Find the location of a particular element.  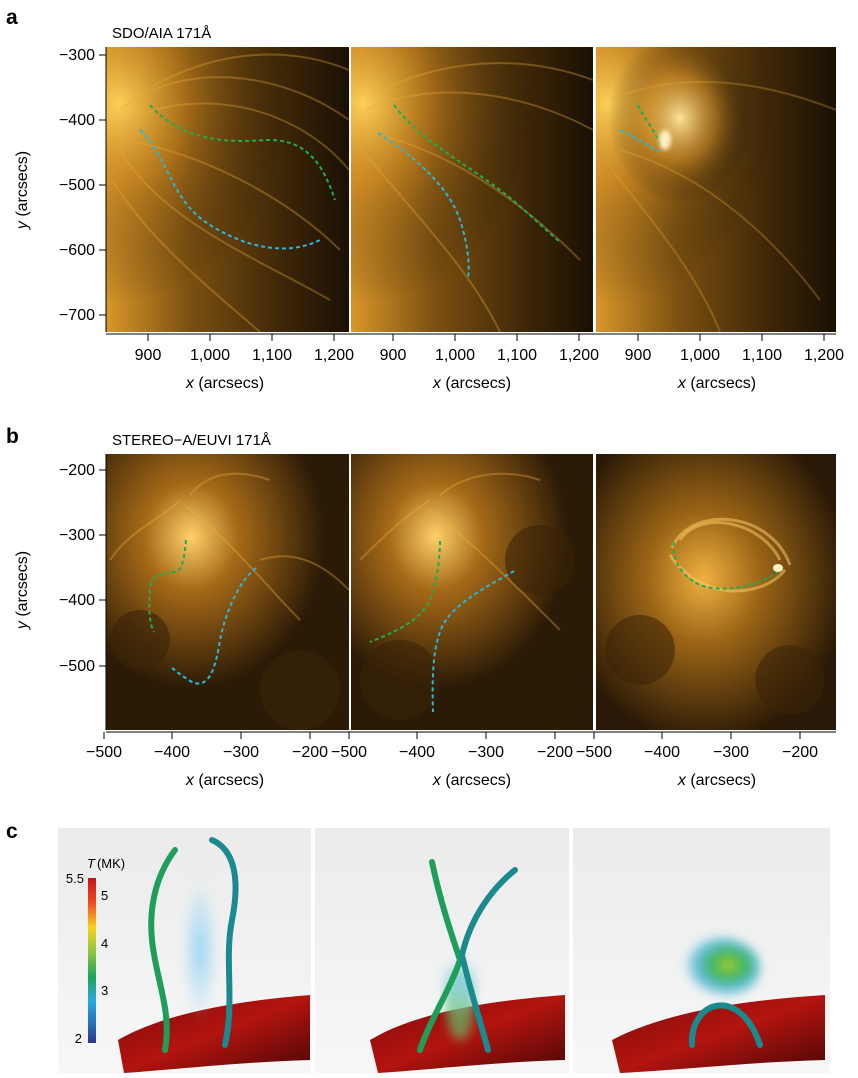

panel-a-ytick: −300 is located at coordinates (77, 55).